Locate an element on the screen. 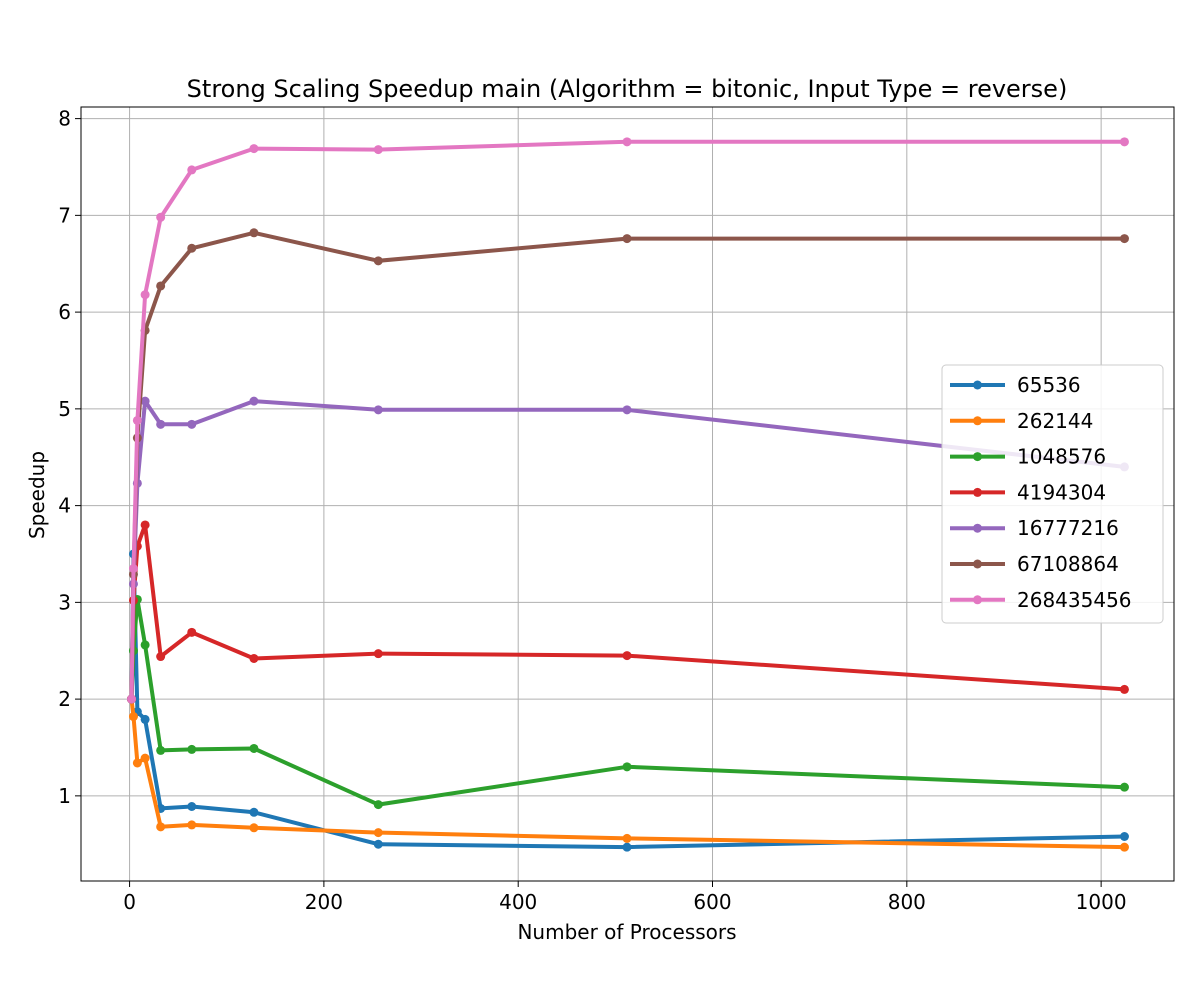  y-tick-label: 8 is located at coordinates (64, 119).